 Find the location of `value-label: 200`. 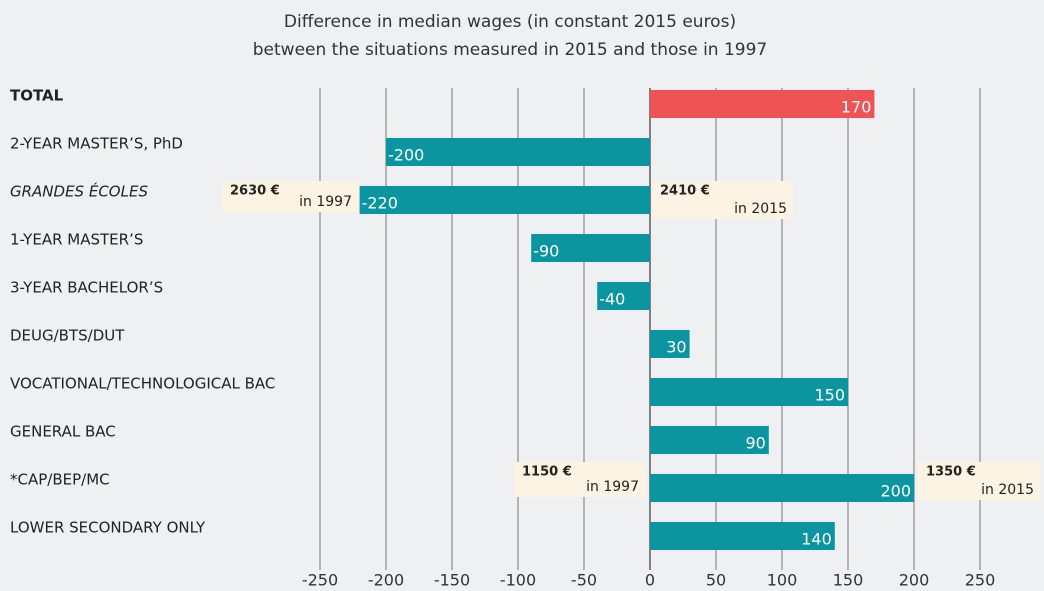

value-label: 200 is located at coordinates (895, 491).